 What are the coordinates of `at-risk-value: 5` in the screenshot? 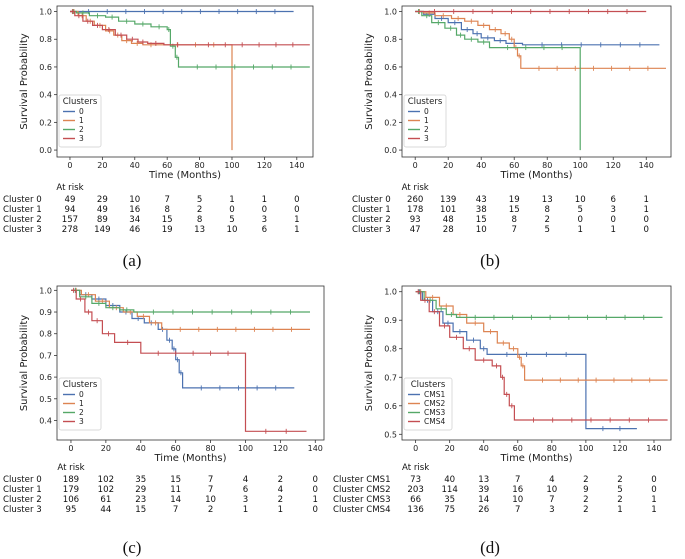 It's located at (231, 220).